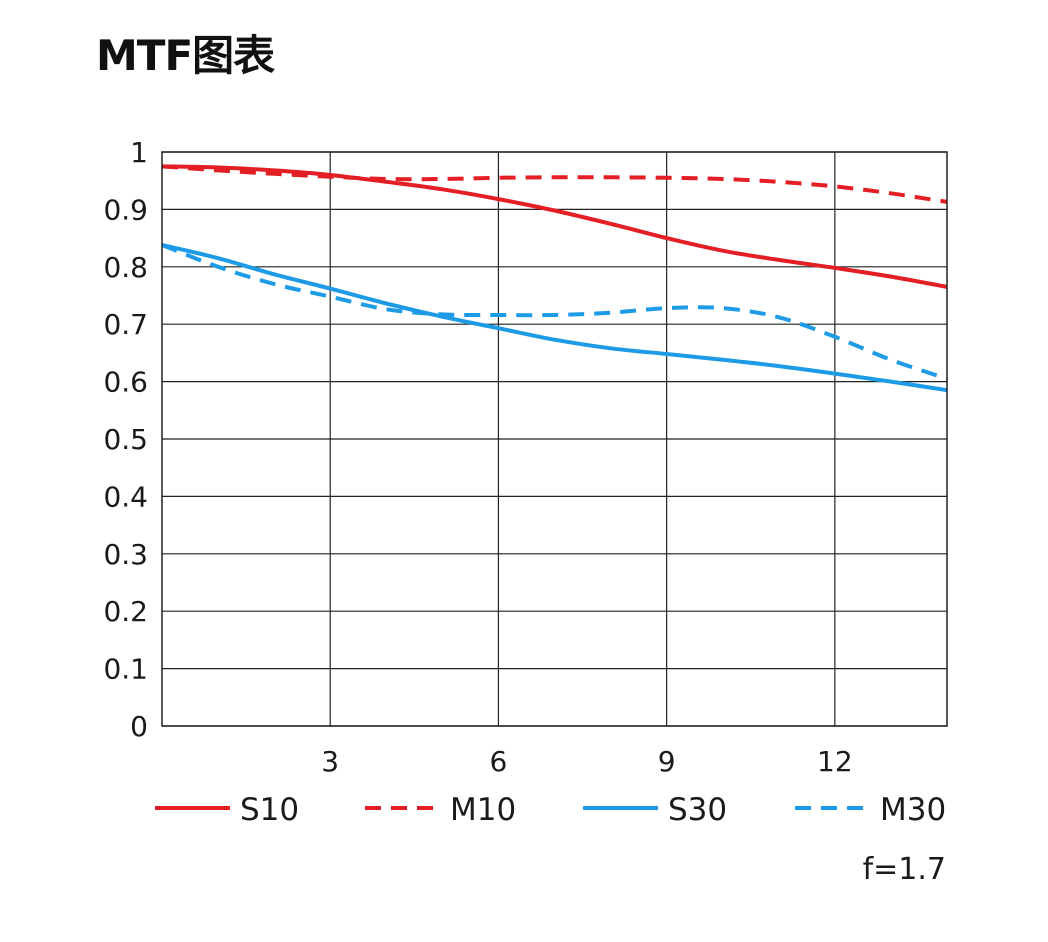 The image size is (1048, 942). What do you see at coordinates (139, 726) in the screenshot?
I see `y-tick-label: 0` at bounding box center [139, 726].